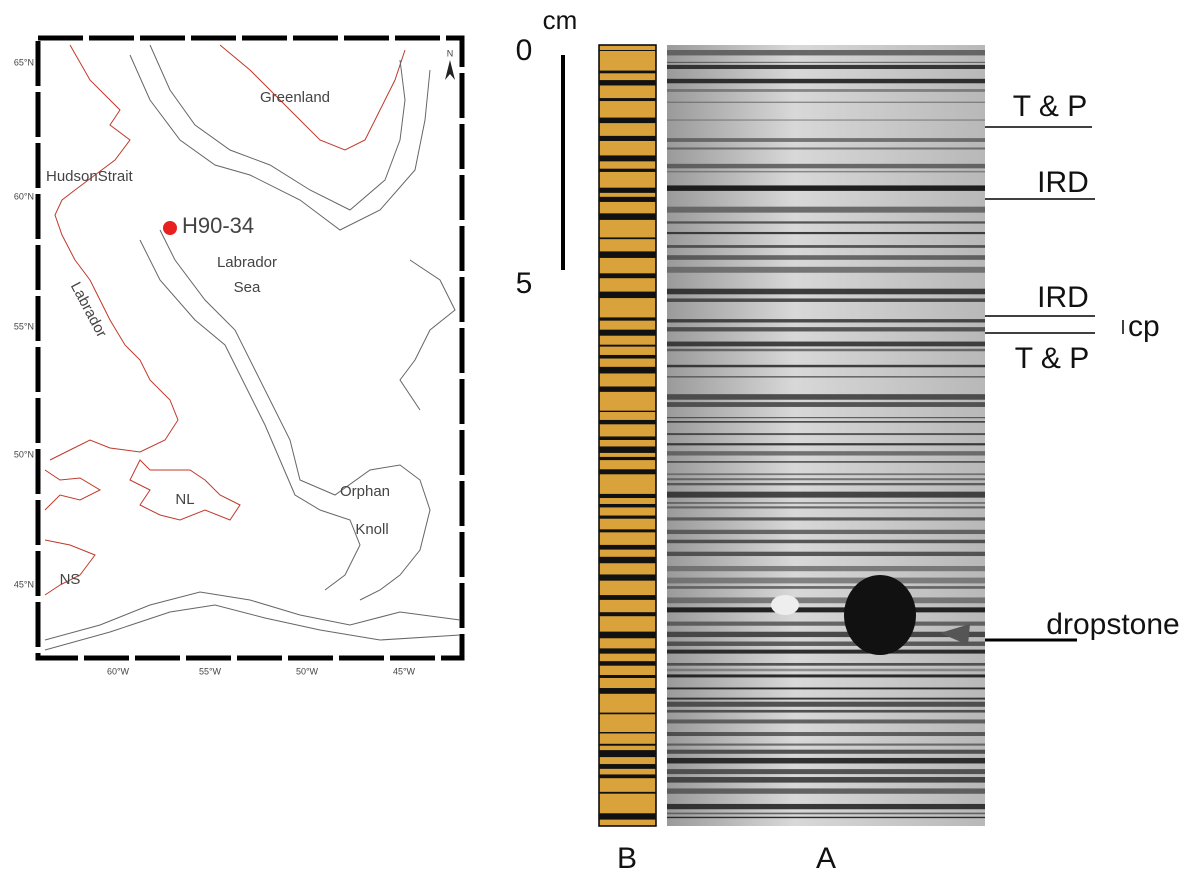 This screenshot has height=883, width=1204. Describe the element at coordinates (1112, 624) in the screenshot. I see `annotation: dropstone` at that location.